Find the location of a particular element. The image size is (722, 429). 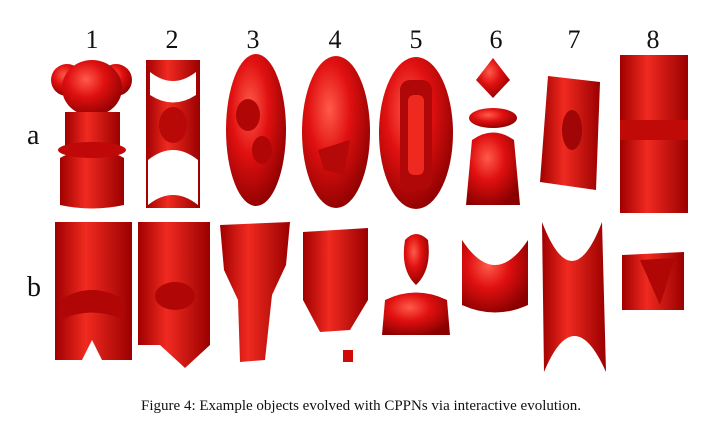

column-number-6: 6 is located at coordinates (496, 39).